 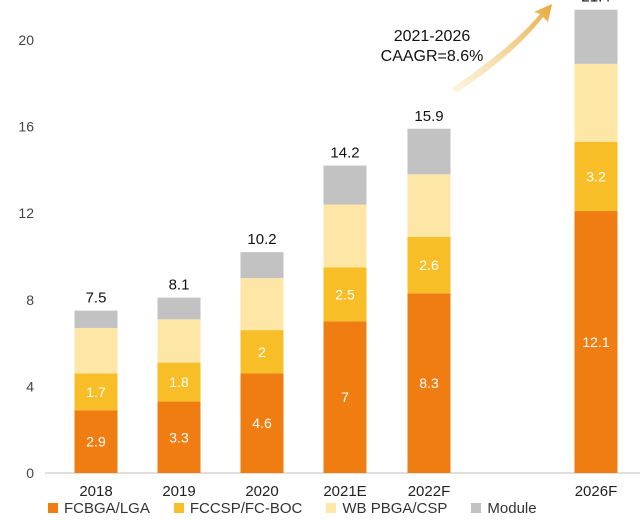 What do you see at coordinates (261, 239) in the screenshot?
I see `total-label: 10.2` at bounding box center [261, 239].